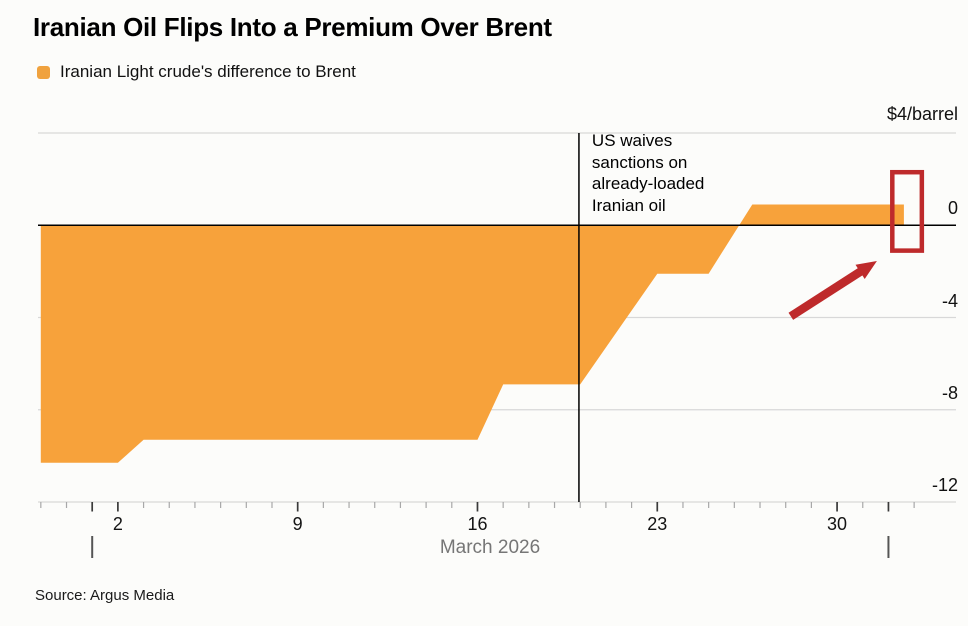 The width and height of the screenshot is (968, 626). What do you see at coordinates (829, 291) in the screenshot?
I see `annotation-arrow-shaft` at bounding box center [829, 291].